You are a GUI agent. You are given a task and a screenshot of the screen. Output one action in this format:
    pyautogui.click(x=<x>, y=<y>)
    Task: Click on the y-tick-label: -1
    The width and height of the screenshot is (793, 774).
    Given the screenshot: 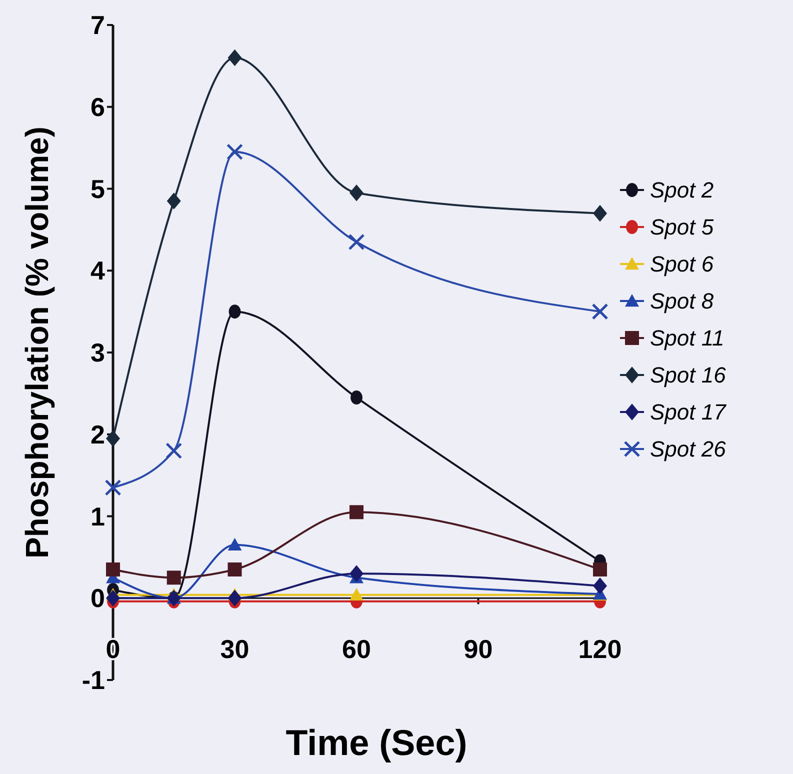 What is the action you would take?
    pyautogui.click(x=93, y=680)
    